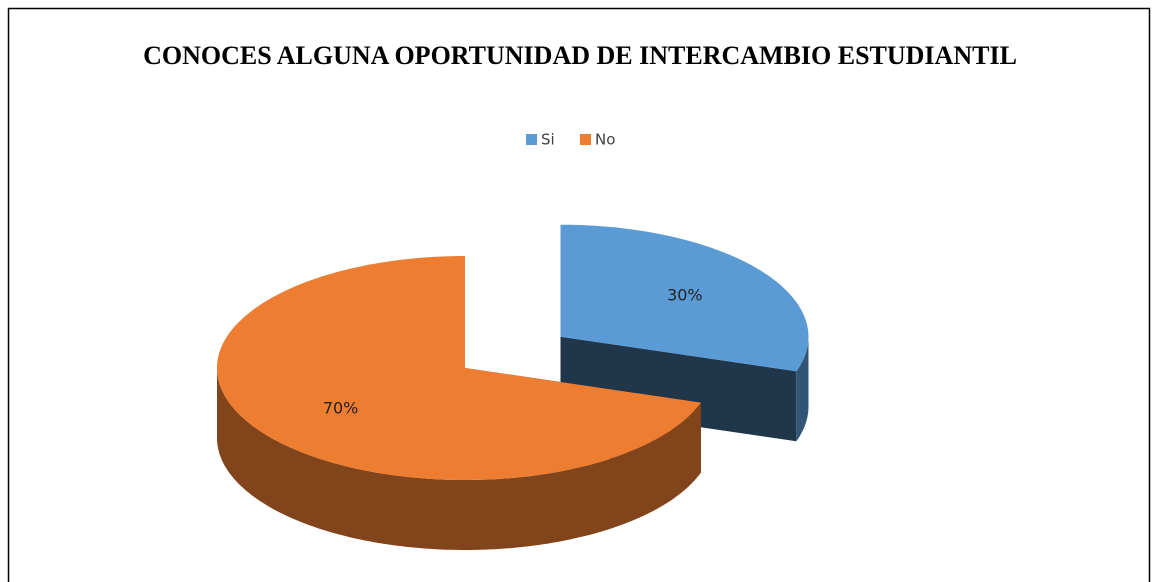 The height and width of the screenshot is (582, 1159). What do you see at coordinates (341, 407) in the screenshot?
I see `data-label: 70%` at bounding box center [341, 407].